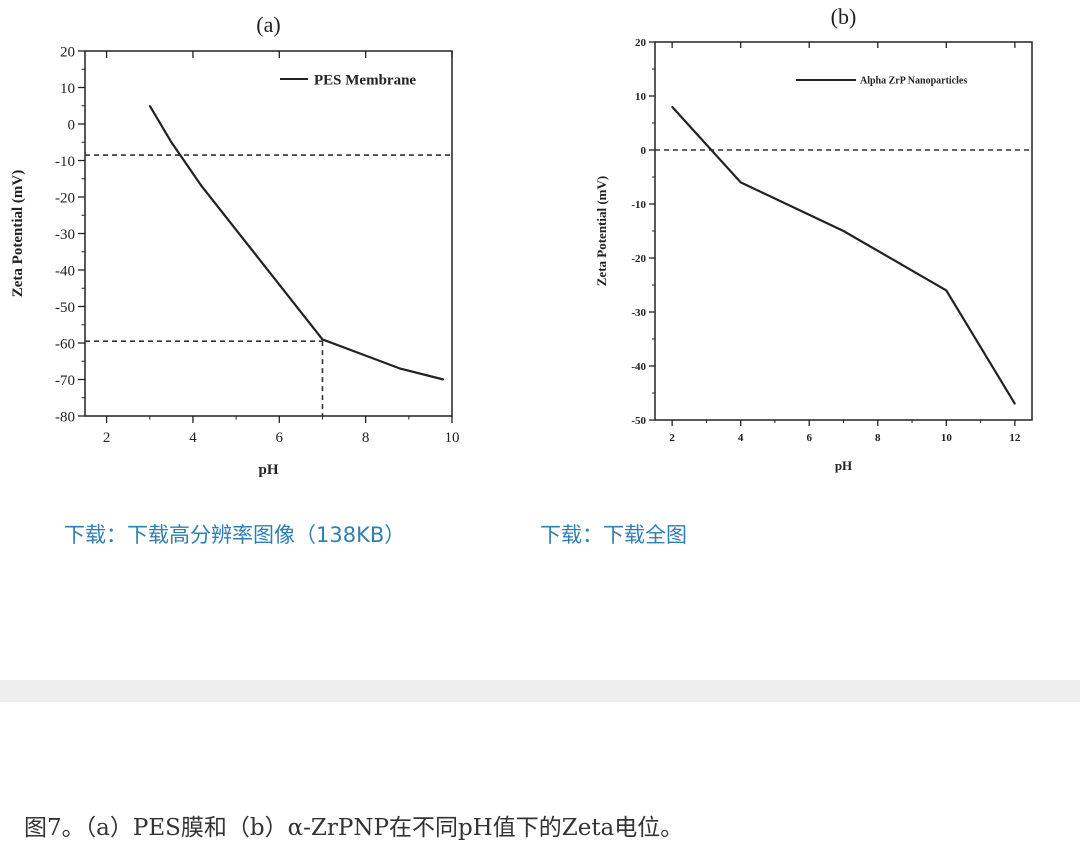 This screenshot has width=1080, height=849. I want to click on y-tick-label: -80, so click(65, 417).